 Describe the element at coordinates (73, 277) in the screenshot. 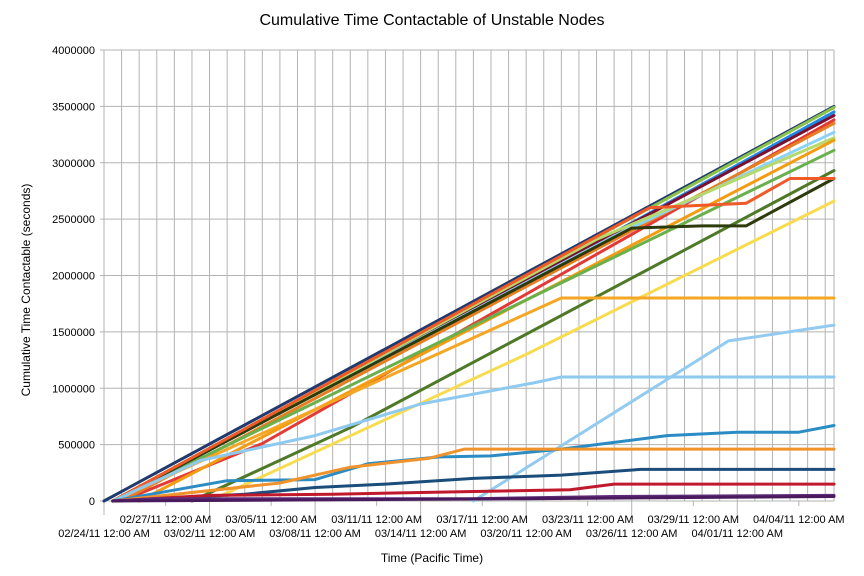

I see `y-tick-label: 2000000` at that location.